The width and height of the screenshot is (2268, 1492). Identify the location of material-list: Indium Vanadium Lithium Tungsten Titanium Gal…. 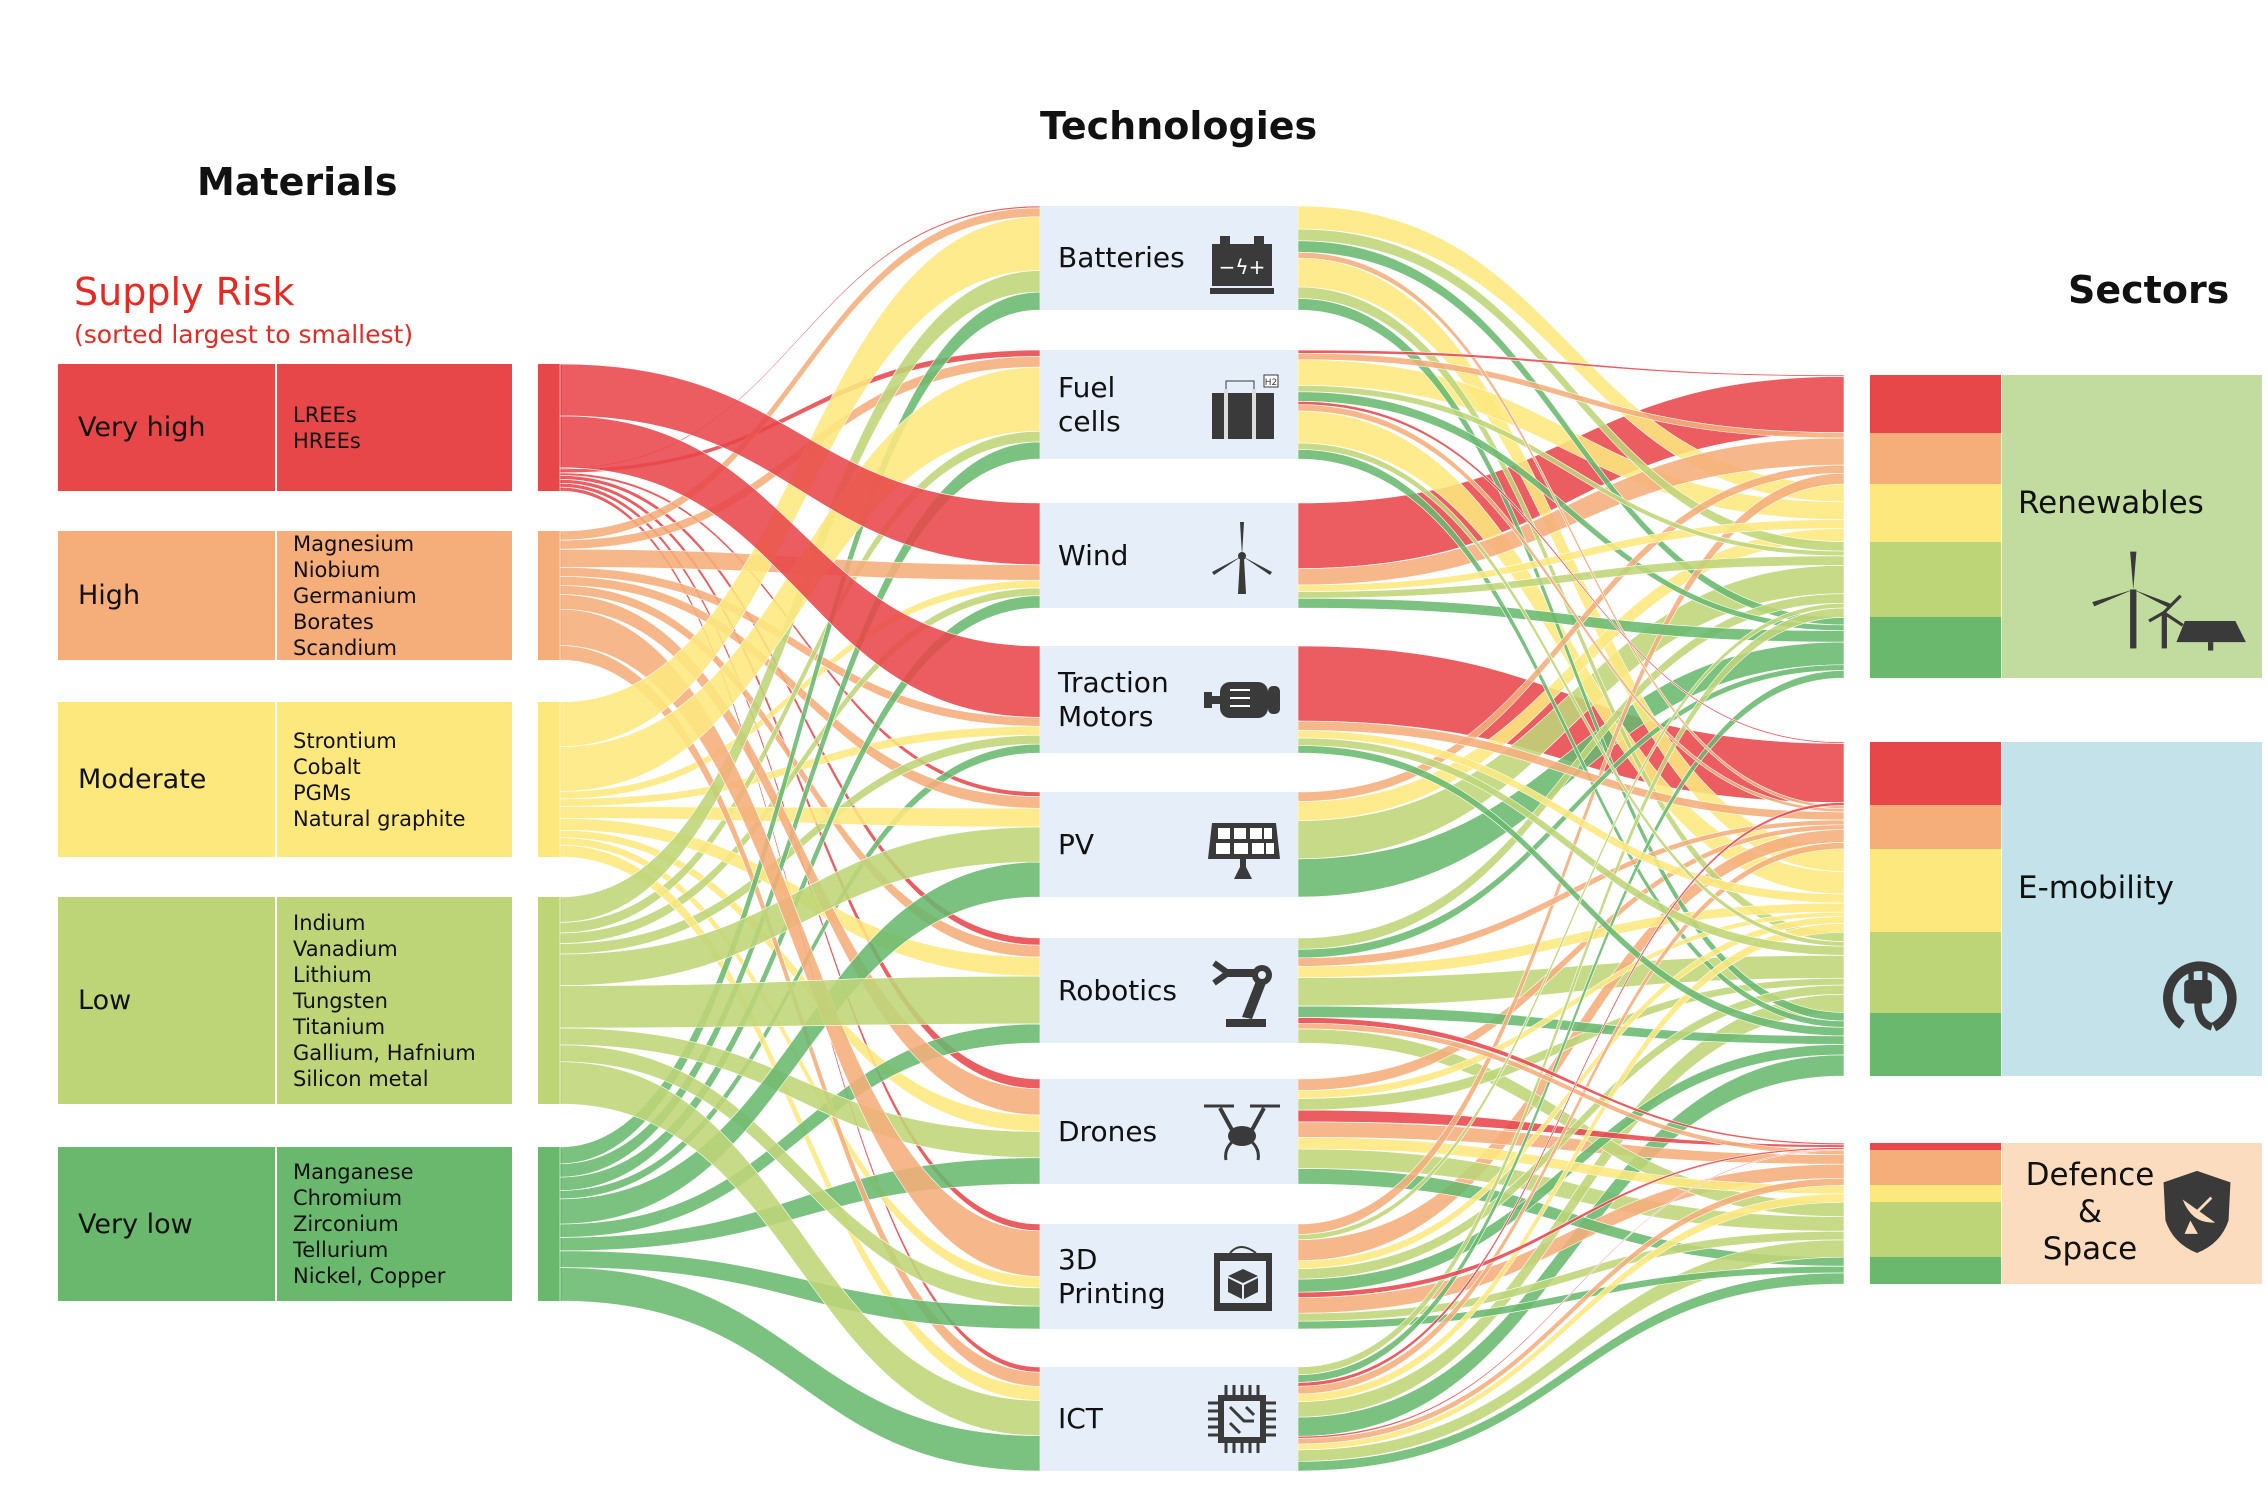
(394, 1000).